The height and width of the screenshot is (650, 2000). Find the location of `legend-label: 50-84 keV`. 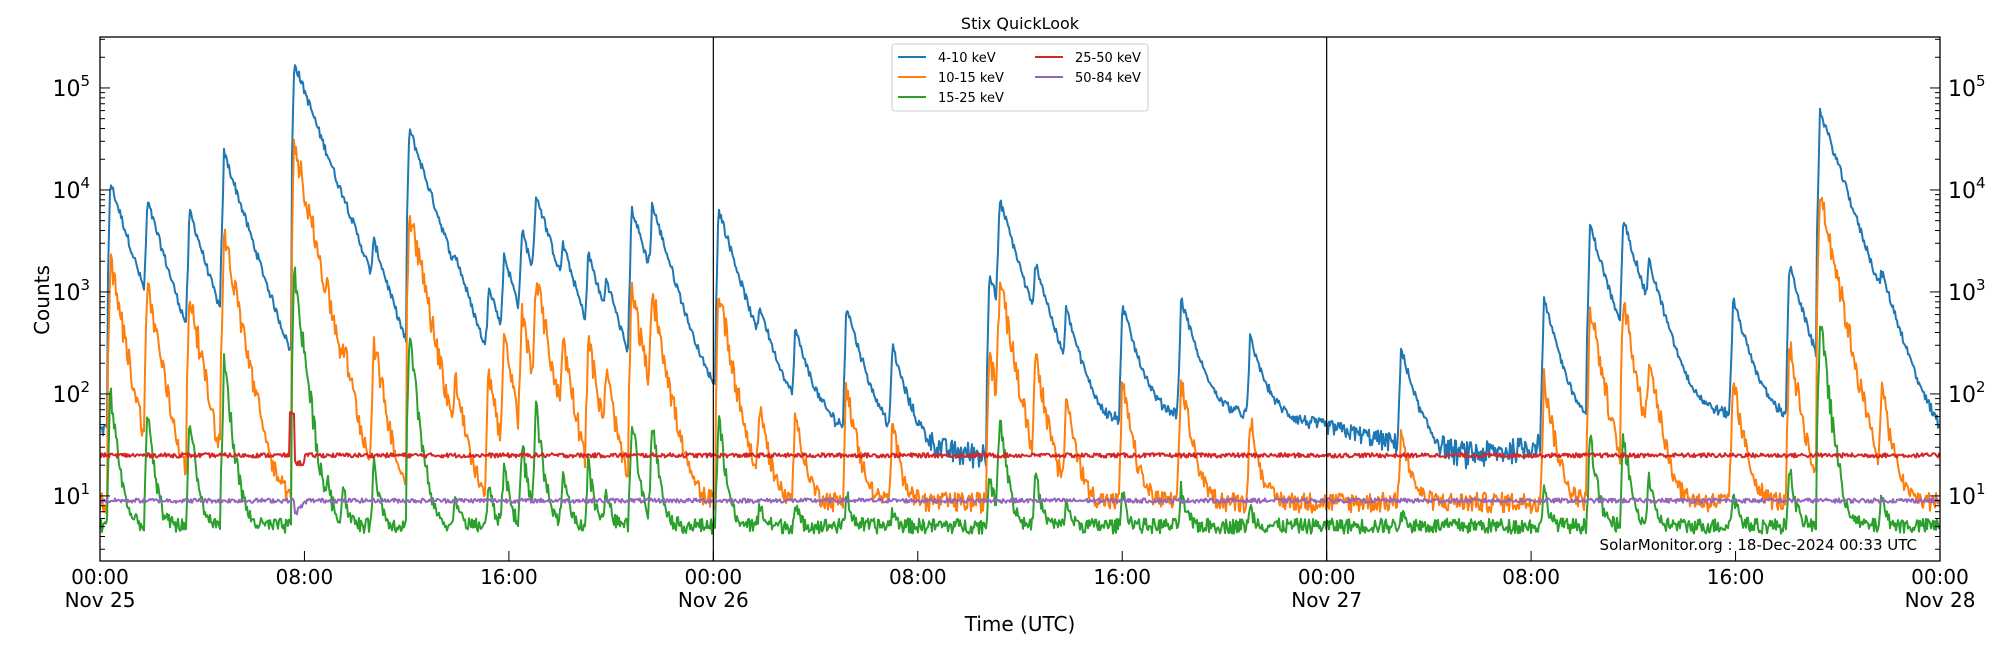

legend-label: 50-84 keV is located at coordinates (1108, 78).